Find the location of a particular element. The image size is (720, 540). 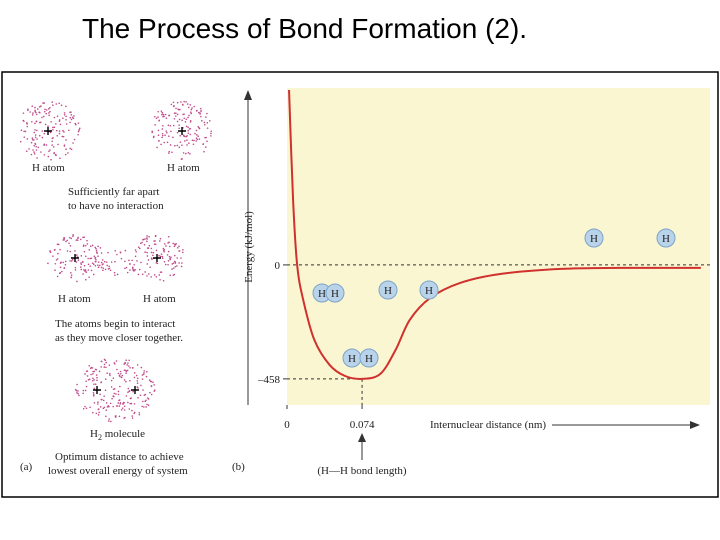

atom-sphere is located at coordinates (335, 293).